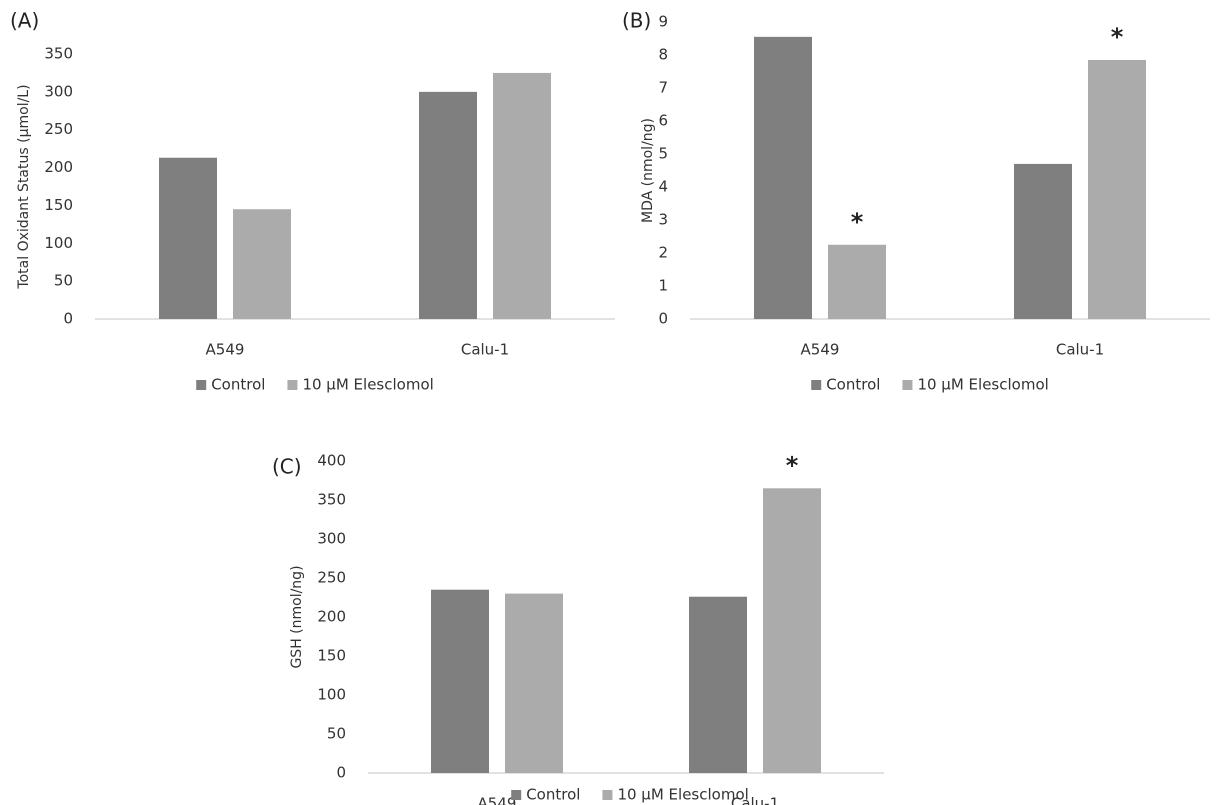 Image resolution: width=1223 pixels, height=805 pixels. Describe the element at coordinates (24, 21) in the screenshot. I see `panel-label: (A)` at that location.